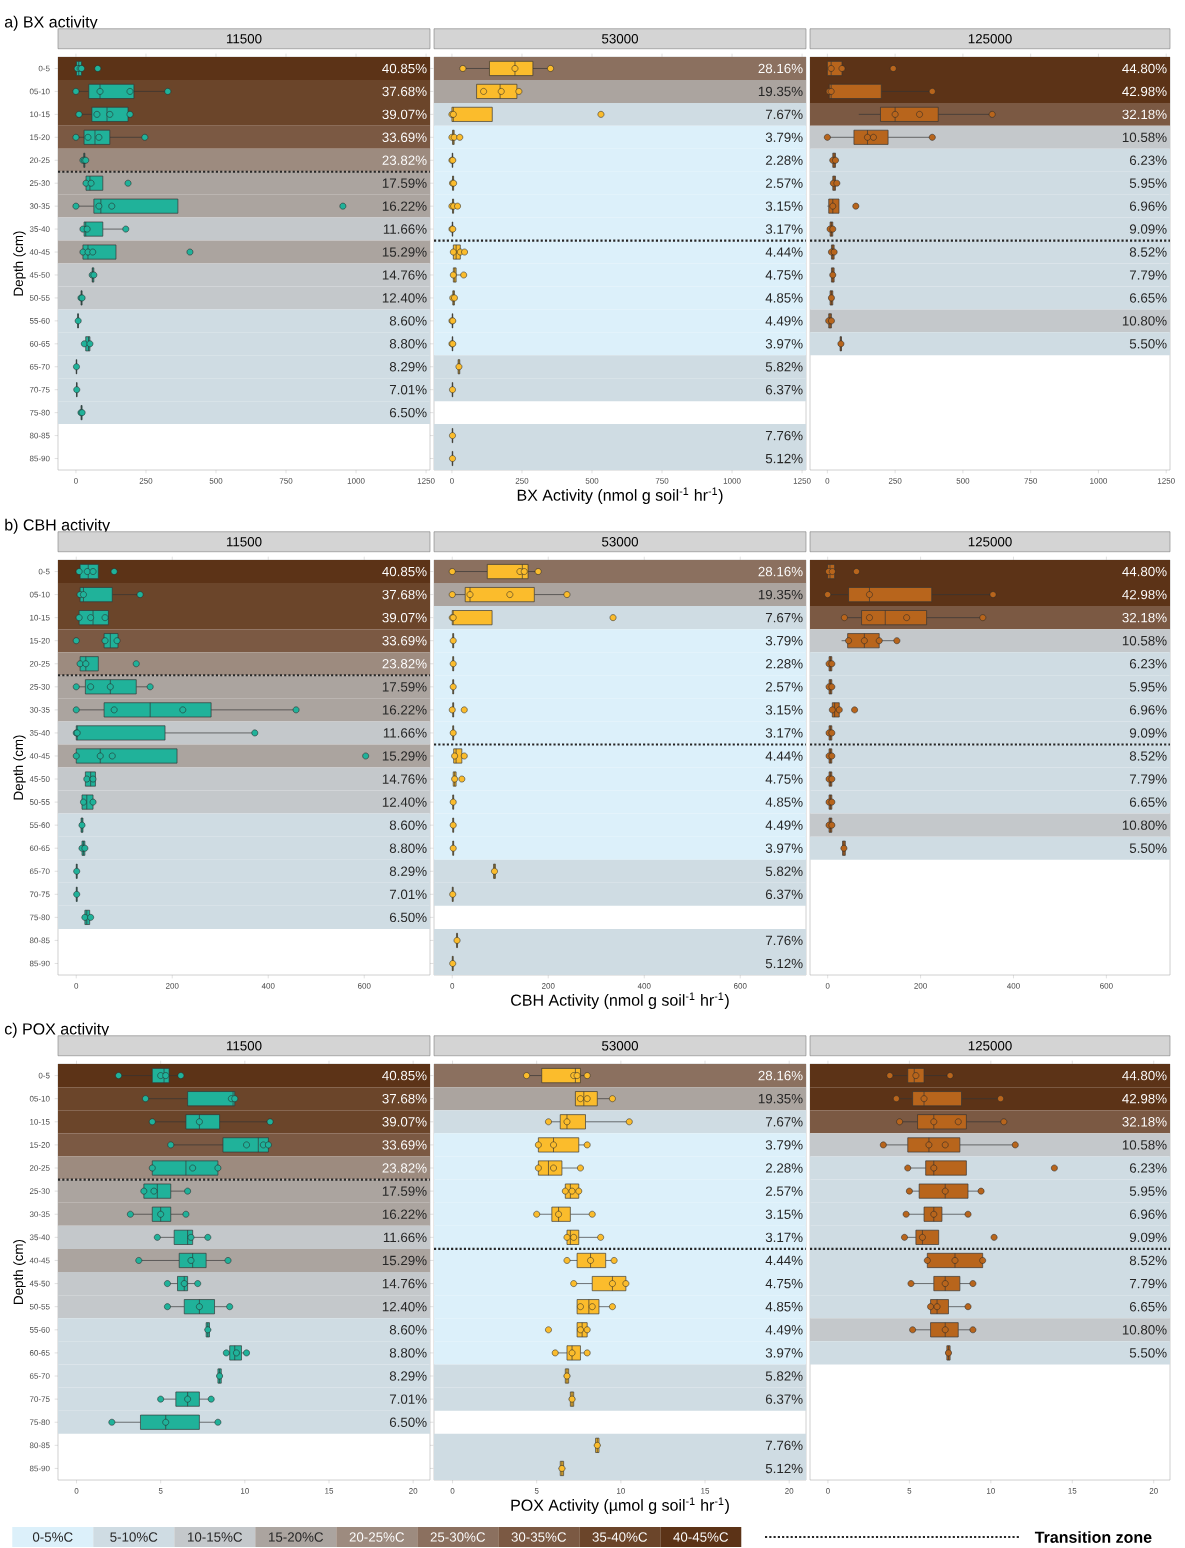  What do you see at coordinates (404, 1260) in the screenshot?
I see `band-label: 15.29%` at bounding box center [404, 1260].